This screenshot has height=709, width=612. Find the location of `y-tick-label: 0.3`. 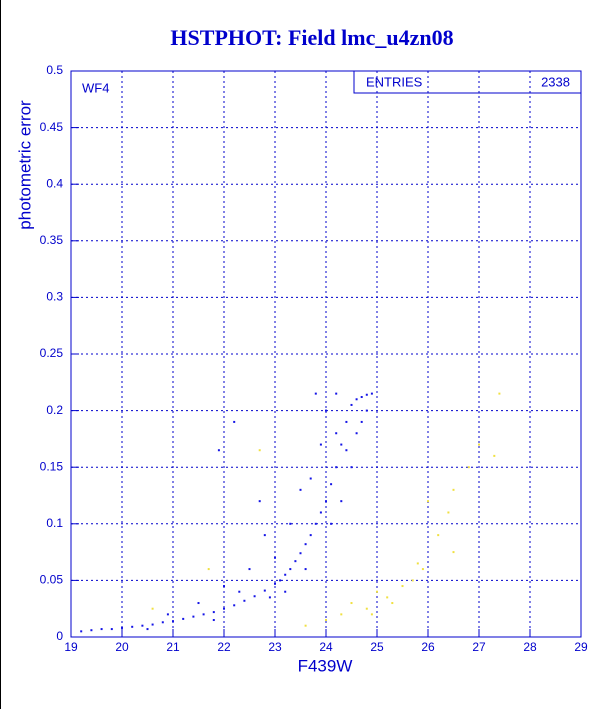

y-tick-label: 0.3 is located at coordinates (54, 297).